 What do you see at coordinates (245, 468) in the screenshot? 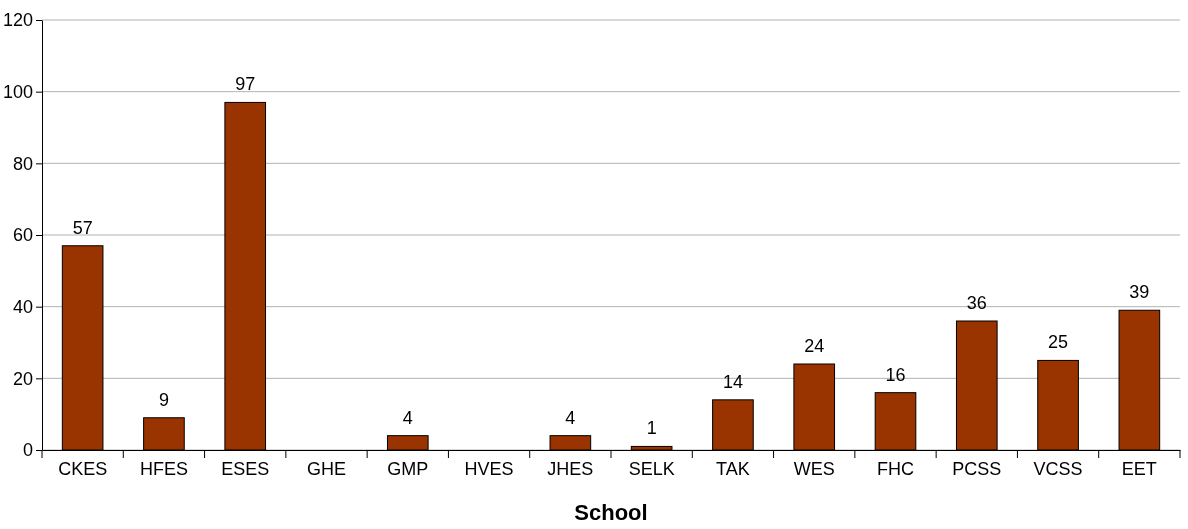
I see `x-tick-label: ESES` at bounding box center [245, 468].